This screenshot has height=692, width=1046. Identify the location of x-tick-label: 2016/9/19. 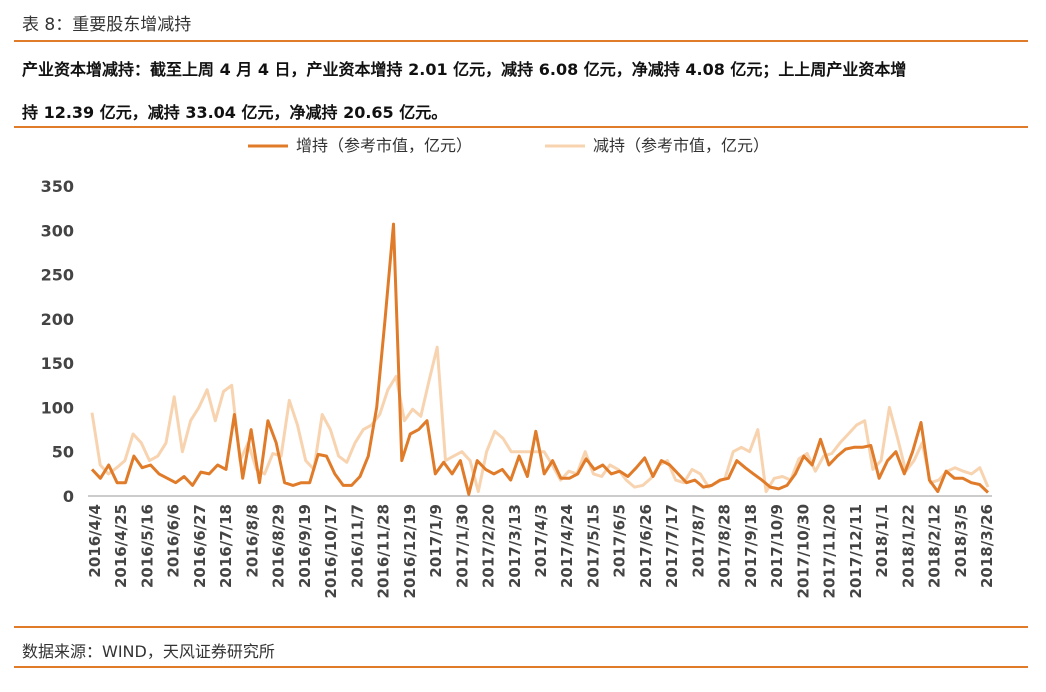
(305, 546).